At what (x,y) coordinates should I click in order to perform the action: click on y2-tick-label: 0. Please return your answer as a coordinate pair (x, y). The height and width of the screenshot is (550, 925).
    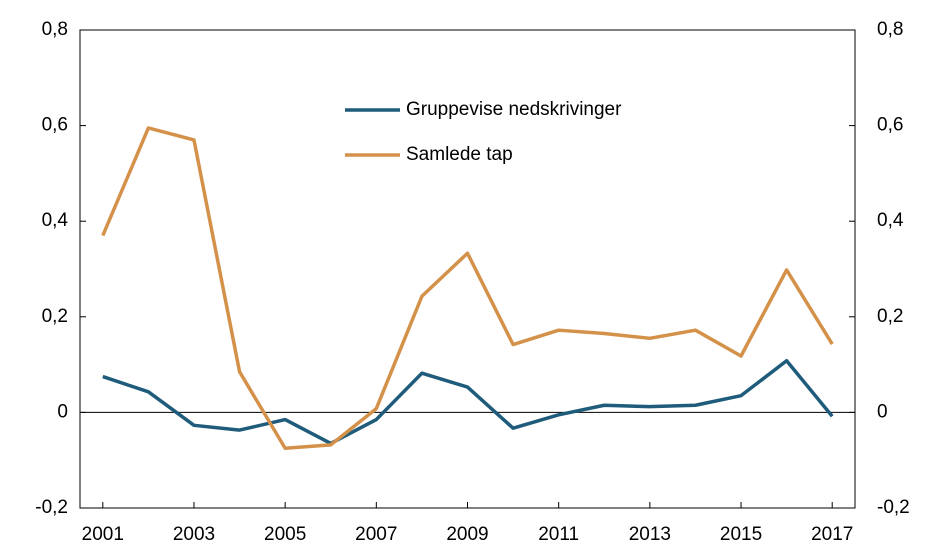
    Looking at the image, I should click on (882, 411).